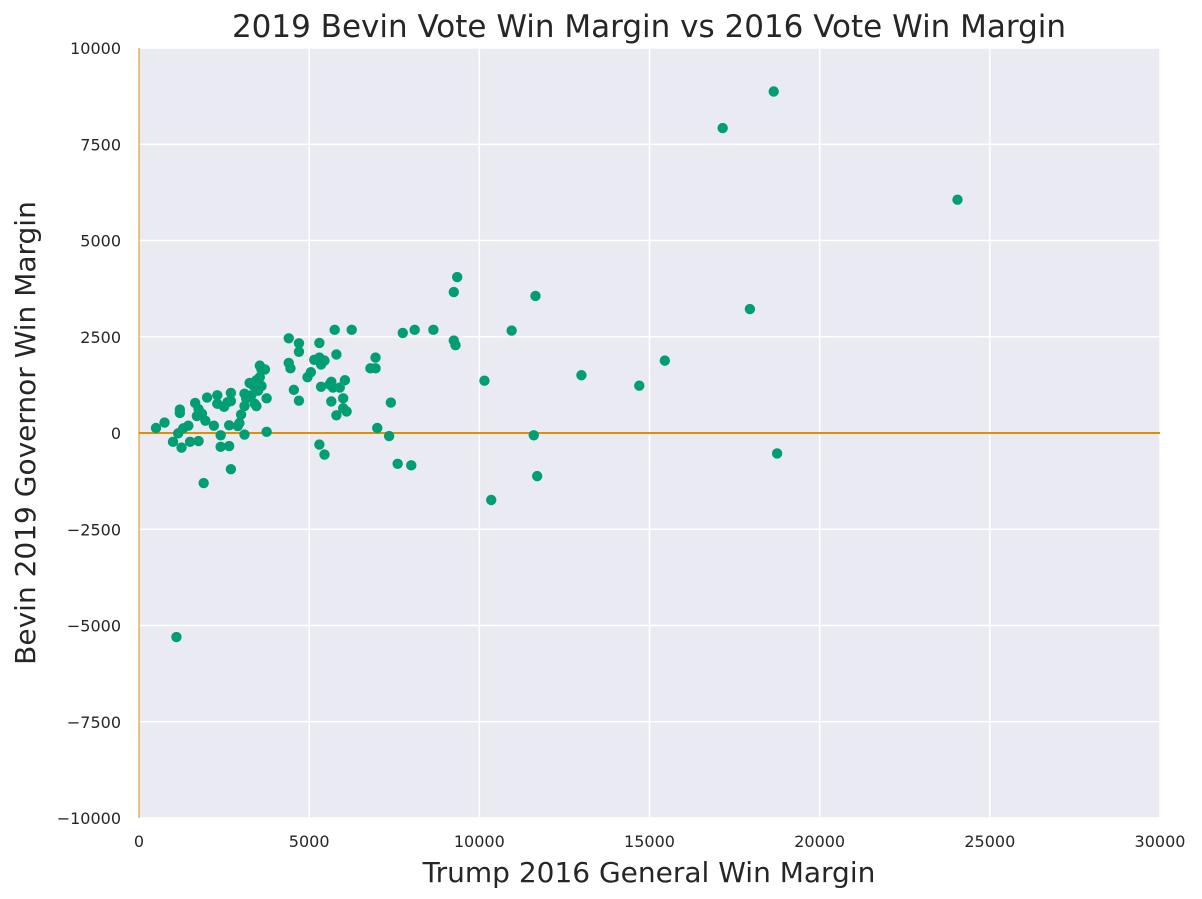  What do you see at coordinates (100, 337) in the screenshot?
I see `y-tick-label: 2500` at bounding box center [100, 337].